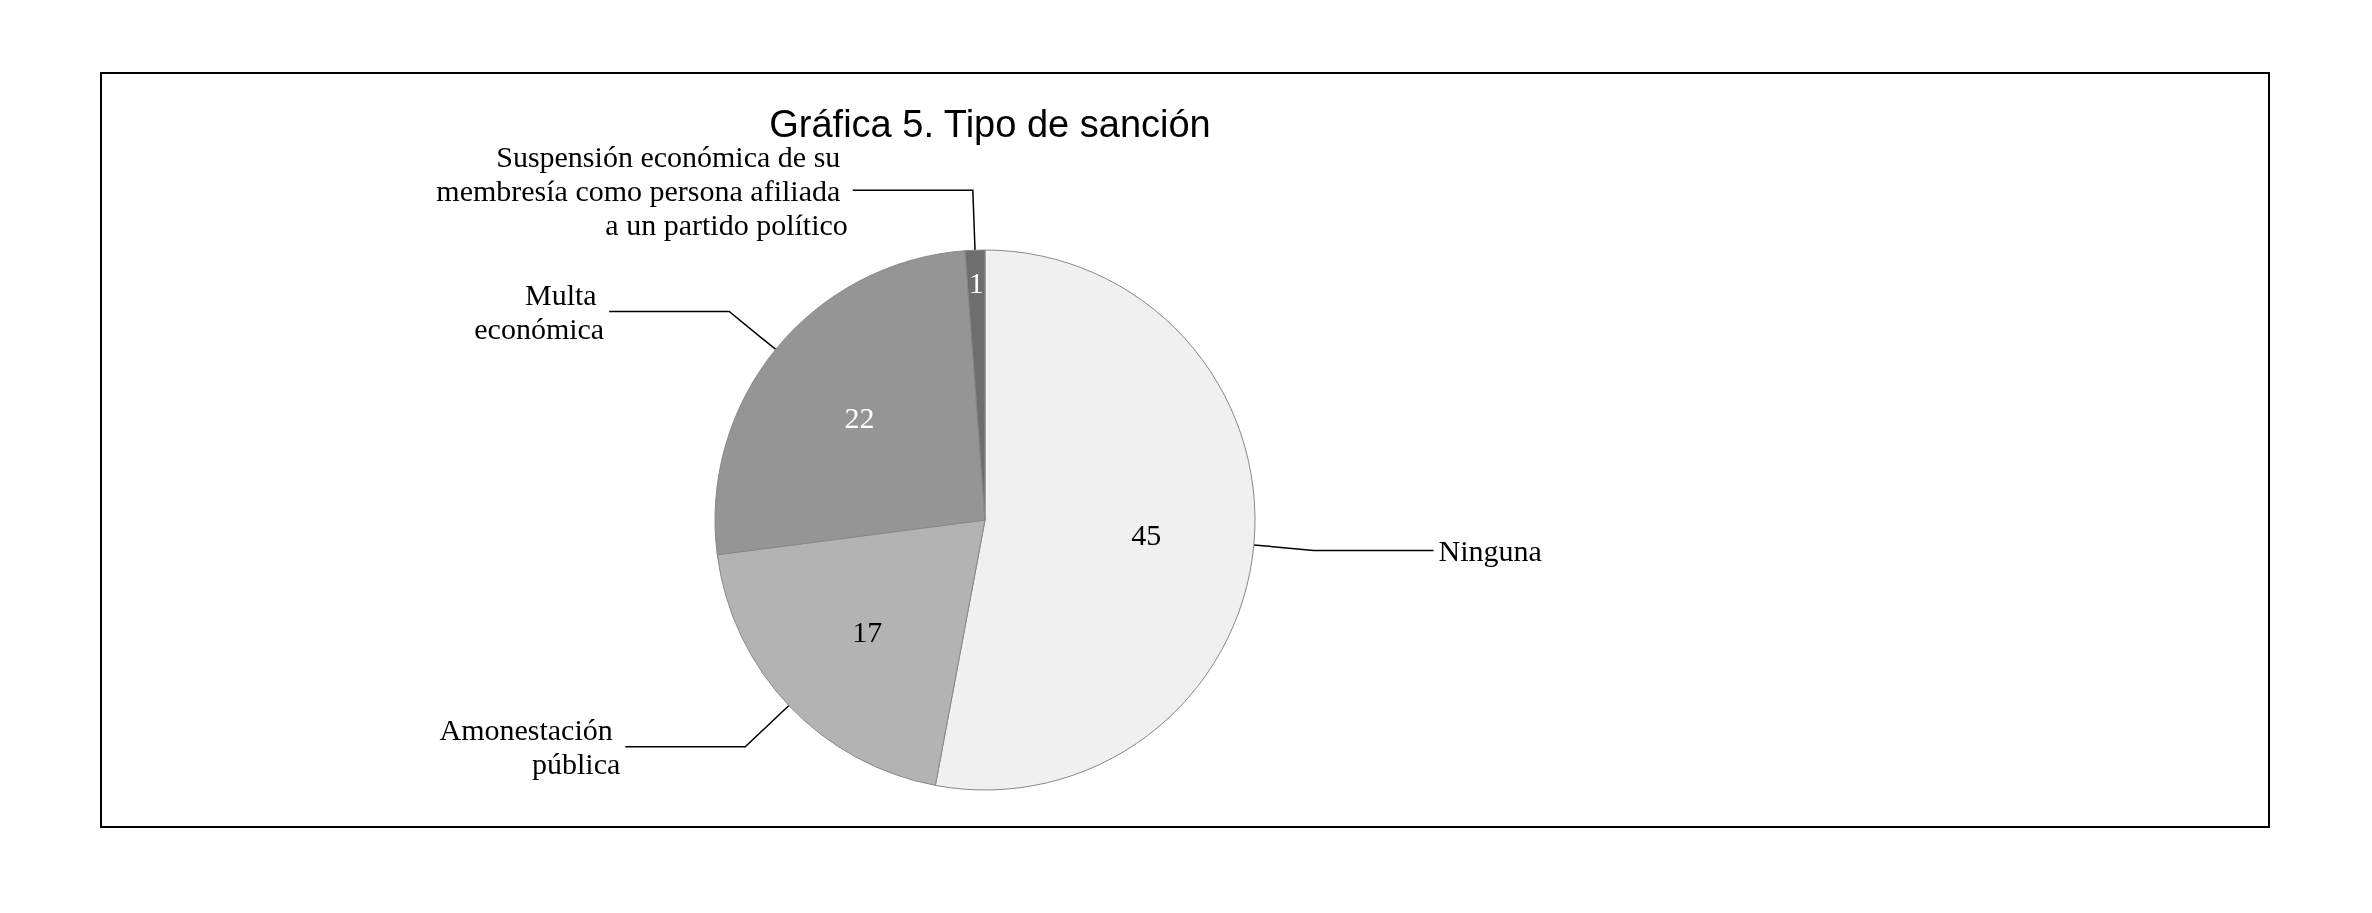 This screenshot has height=913, width=2372. What do you see at coordinates (530, 747) in the screenshot?
I see `slice-label: Amonestación pública` at bounding box center [530, 747].